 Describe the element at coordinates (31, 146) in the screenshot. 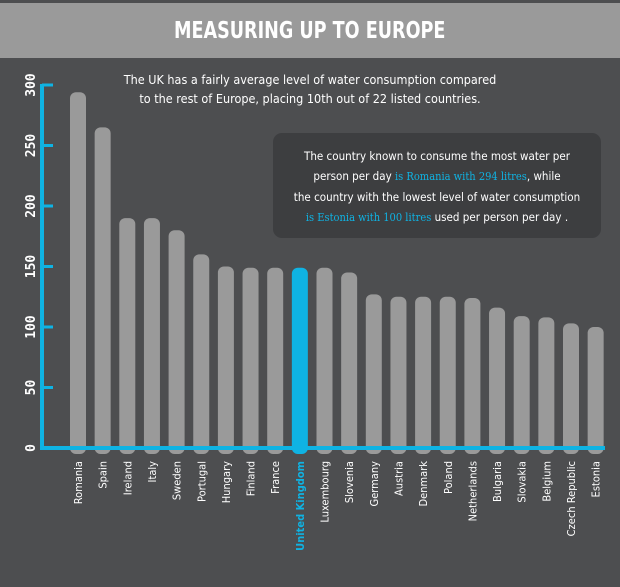

I see `y-tick-label: 250` at that location.